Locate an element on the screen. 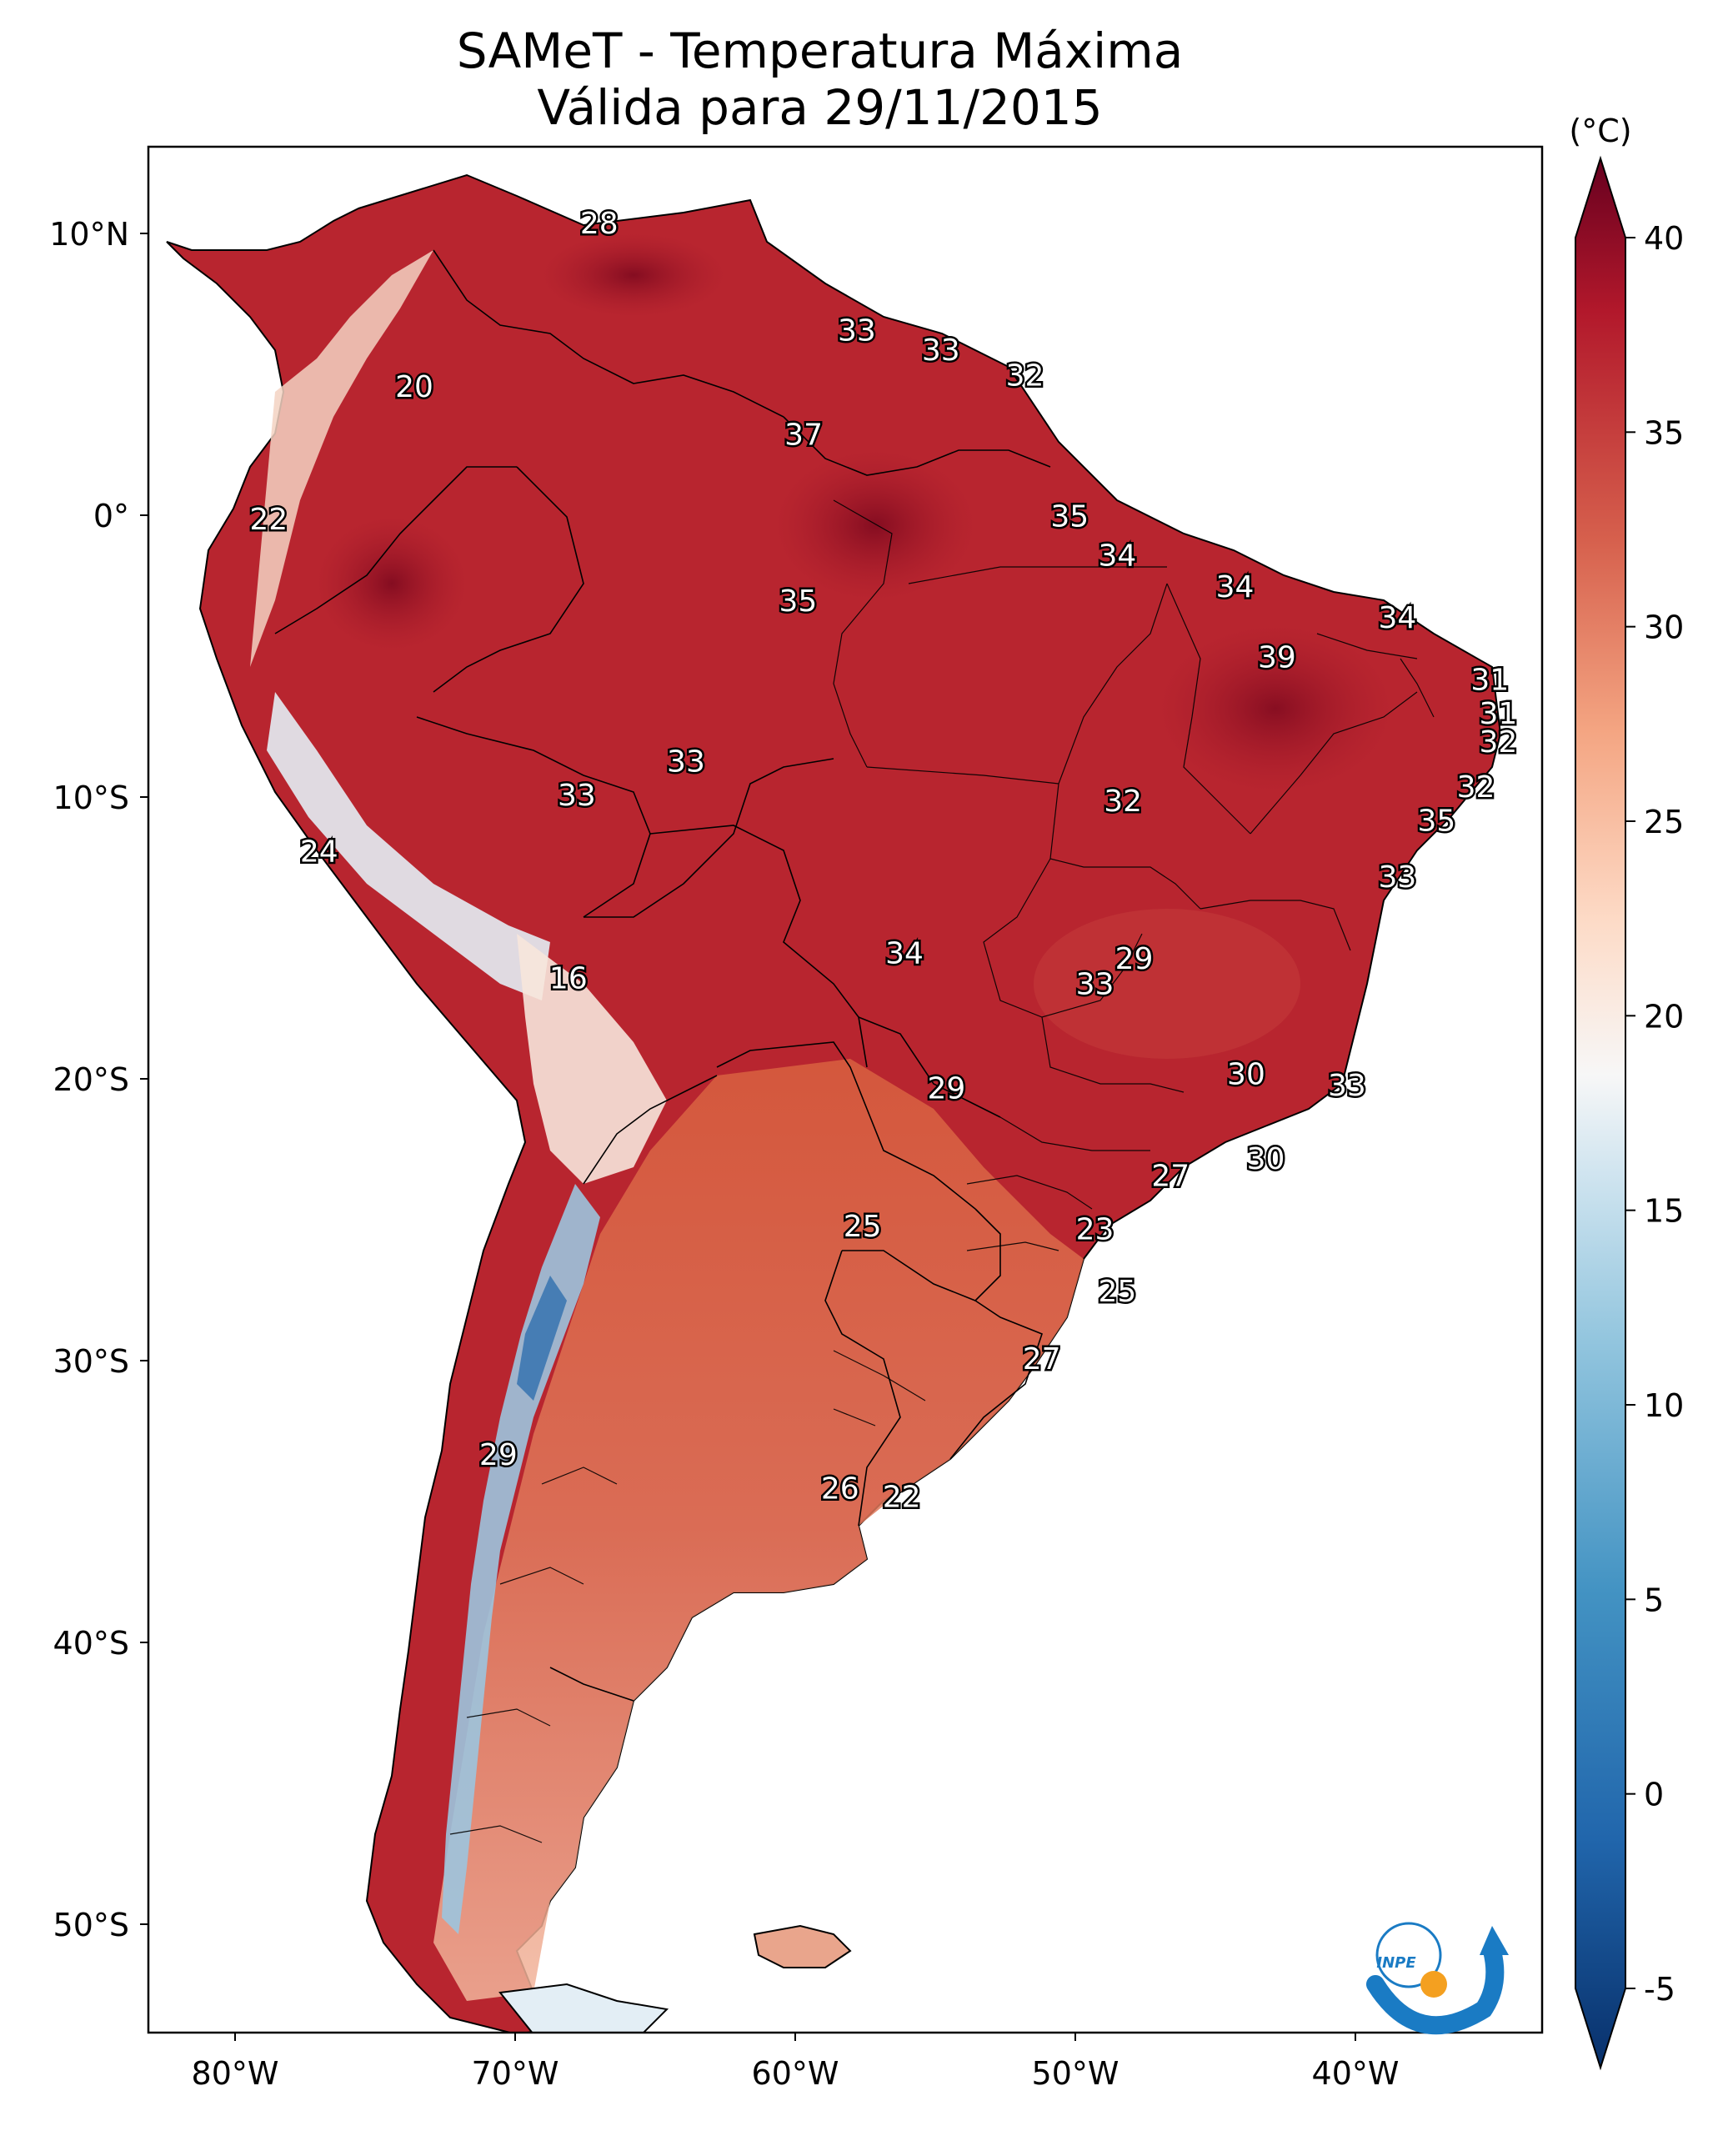 The width and height of the screenshot is (1723, 2156). colorbar: (°C) 40 35 30 25 20 15 10 5 0 -5 is located at coordinates (1626, 1092).